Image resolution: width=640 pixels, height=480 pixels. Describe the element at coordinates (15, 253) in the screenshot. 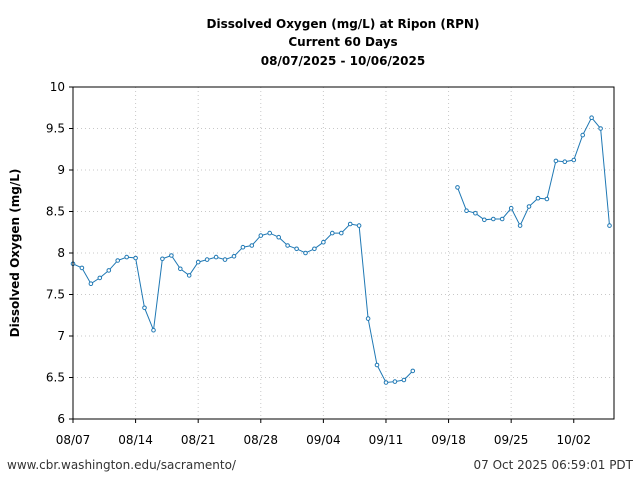

I see `y-axis-label: Dissolved Oxygen (mg/L)` at that location.